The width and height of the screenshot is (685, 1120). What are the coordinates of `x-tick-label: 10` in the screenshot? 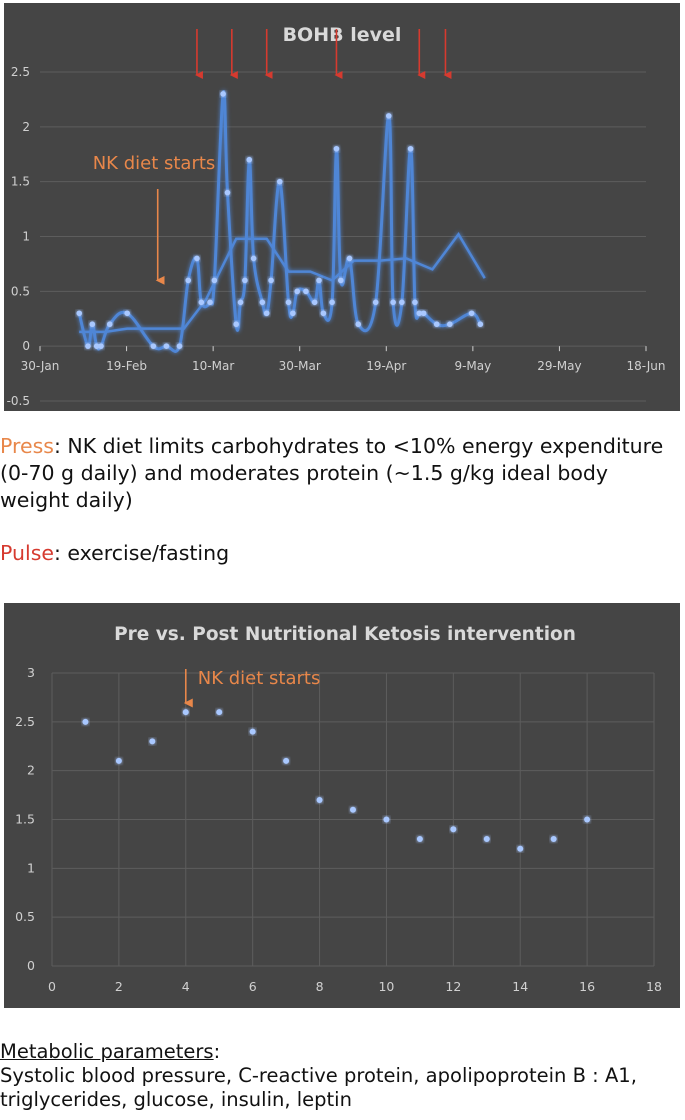 It's located at (386, 986).